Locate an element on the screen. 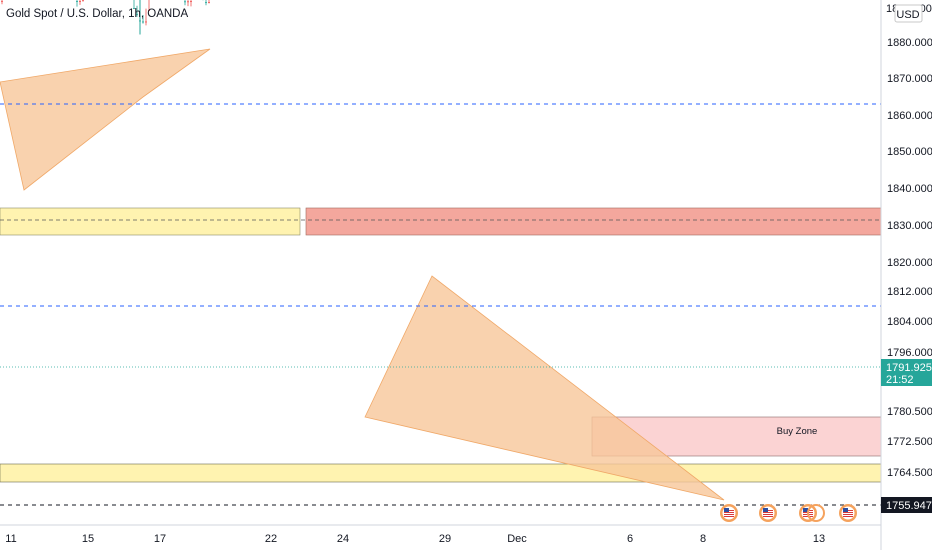 The width and height of the screenshot is (932, 550). time-tick-label: 29 is located at coordinates (445, 539).